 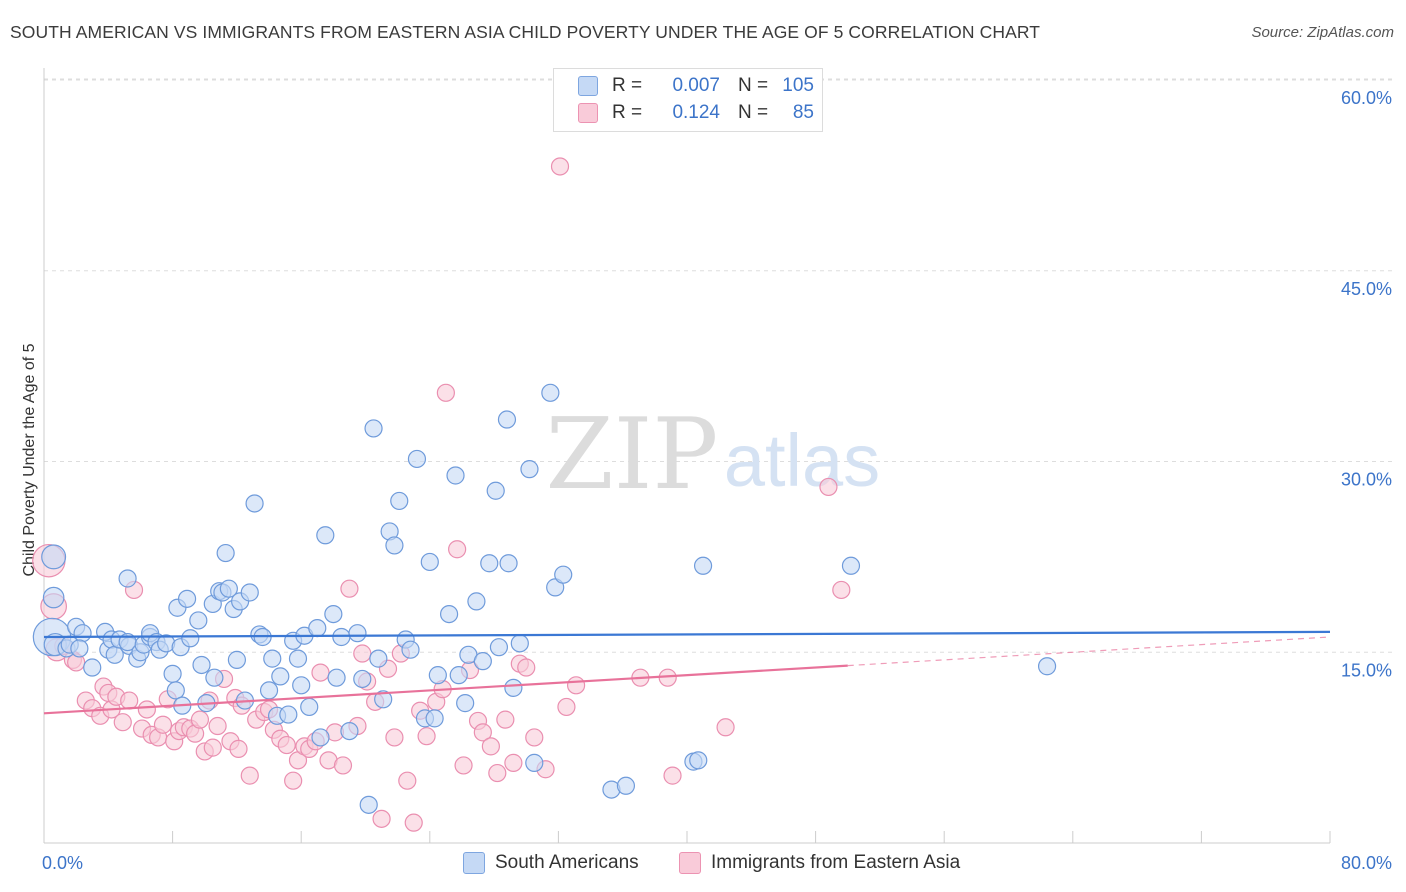 What do you see at coordinates (803, 112) in the screenshot?
I see `legend-n-value: 85` at bounding box center [803, 112].